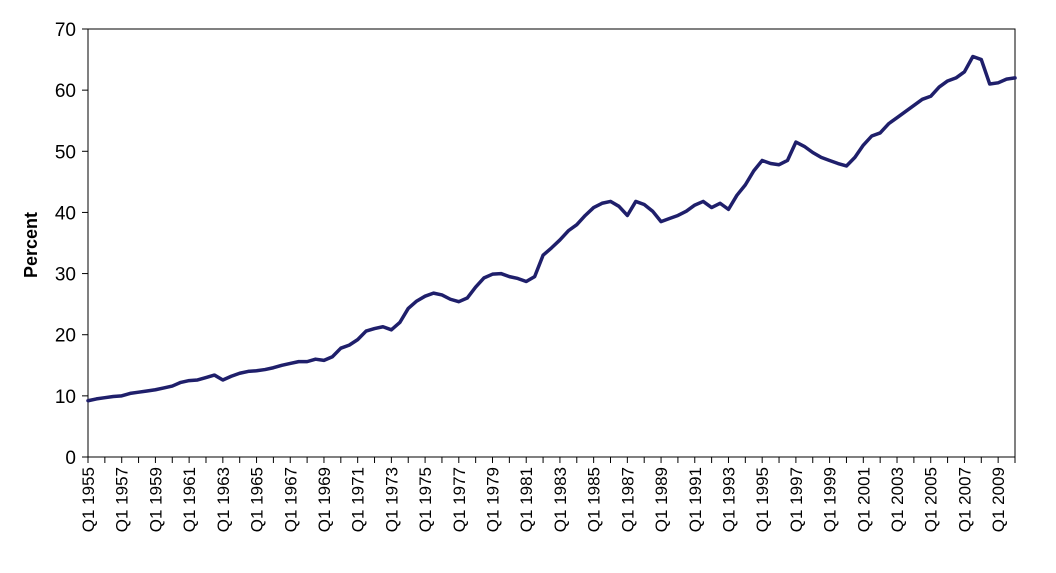 The width and height of the screenshot is (1056, 573). What do you see at coordinates (31, 245) in the screenshot?
I see `y-axis-title: Percent` at bounding box center [31, 245].